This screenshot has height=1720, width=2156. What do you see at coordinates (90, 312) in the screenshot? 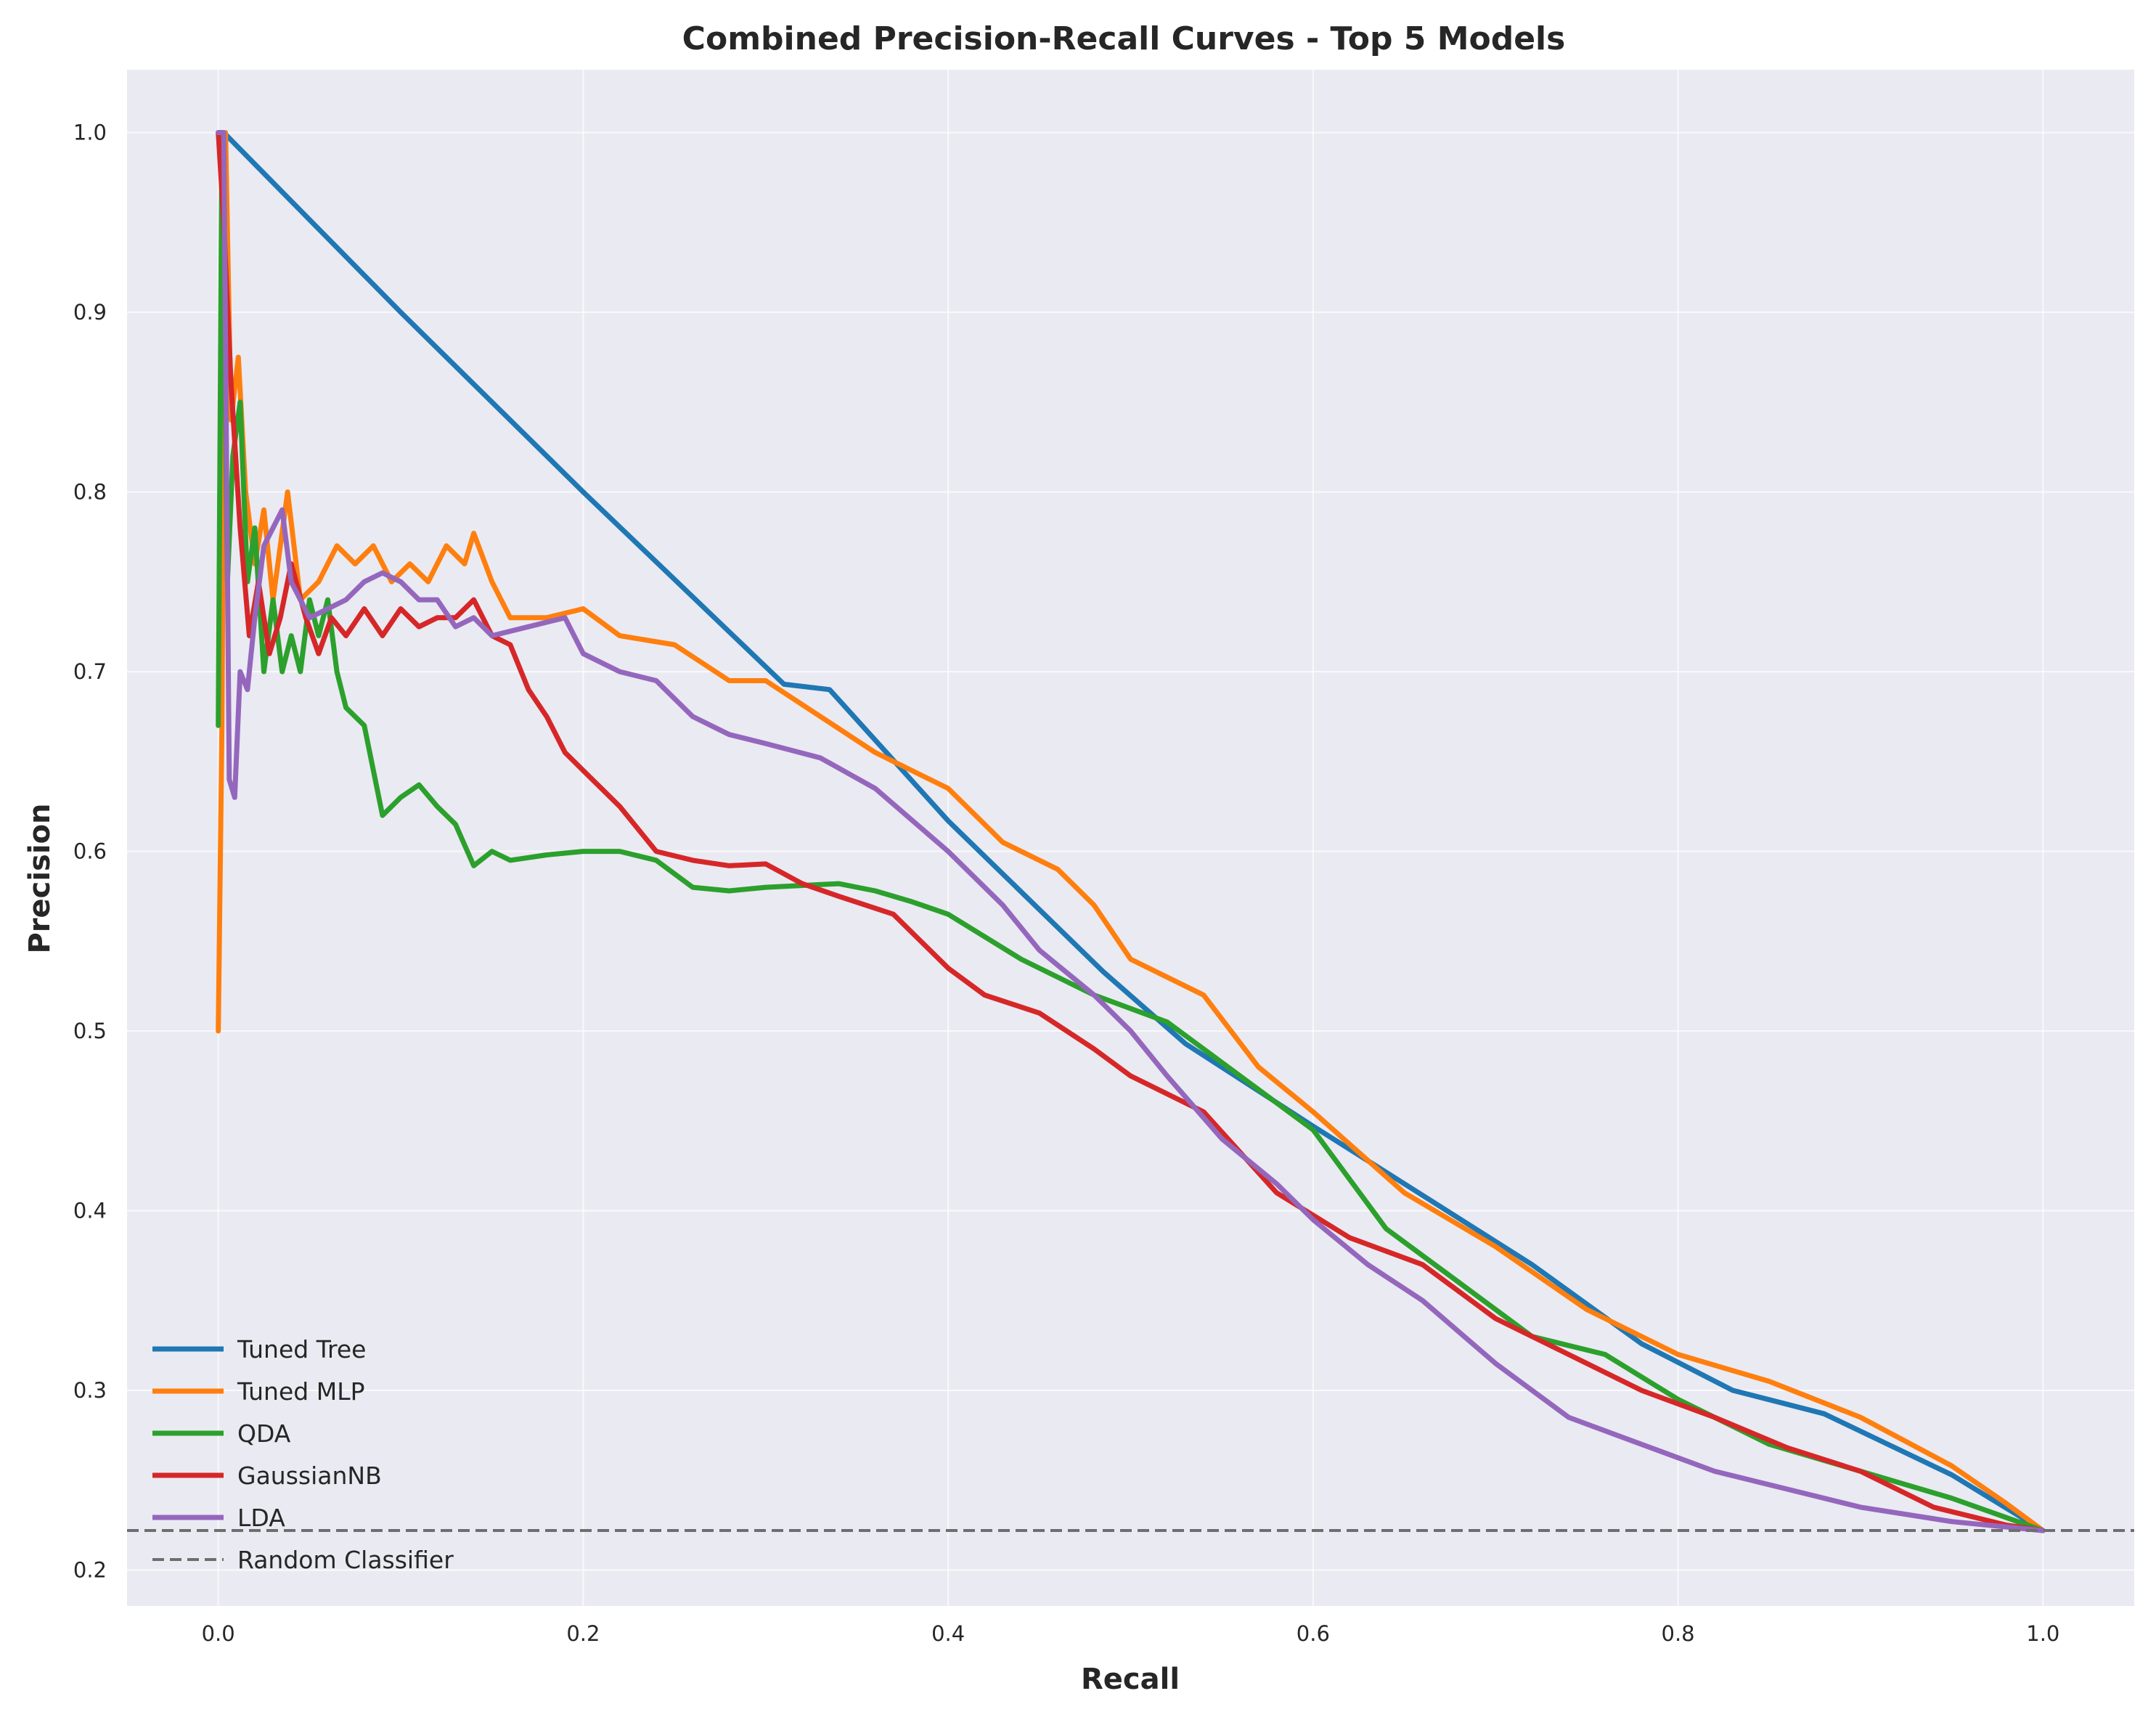
I see `y-tick-label: 0.9` at bounding box center [90, 312].